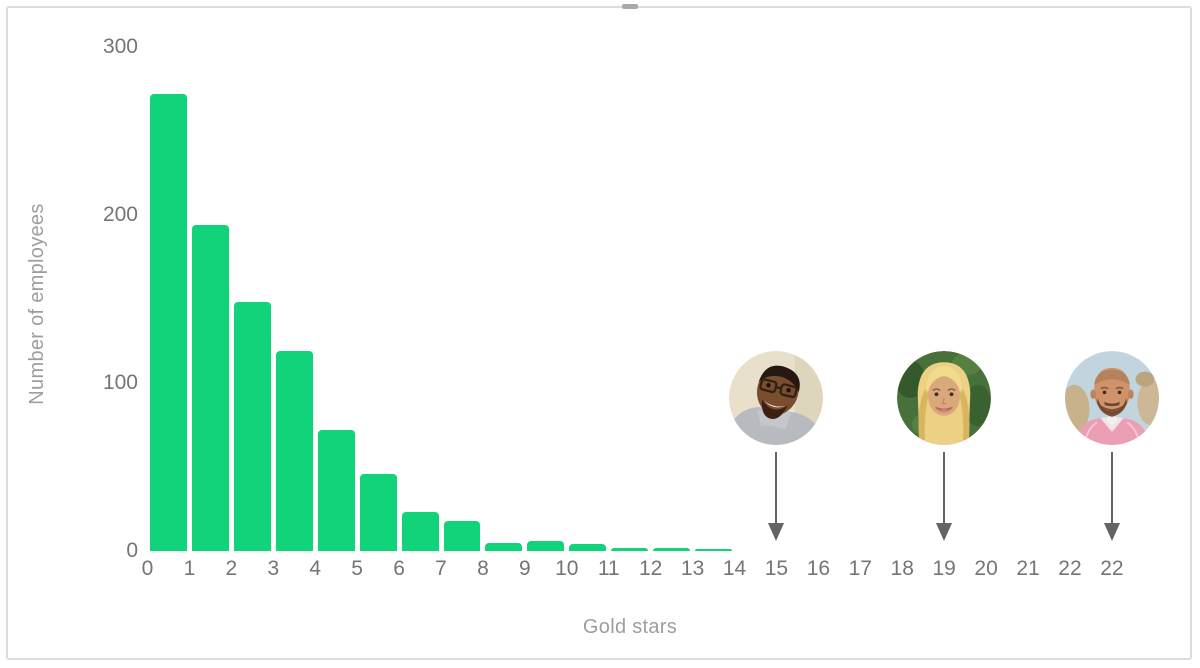 The height and width of the screenshot is (668, 1200). I want to click on y-tick-label: 200, so click(120, 214).